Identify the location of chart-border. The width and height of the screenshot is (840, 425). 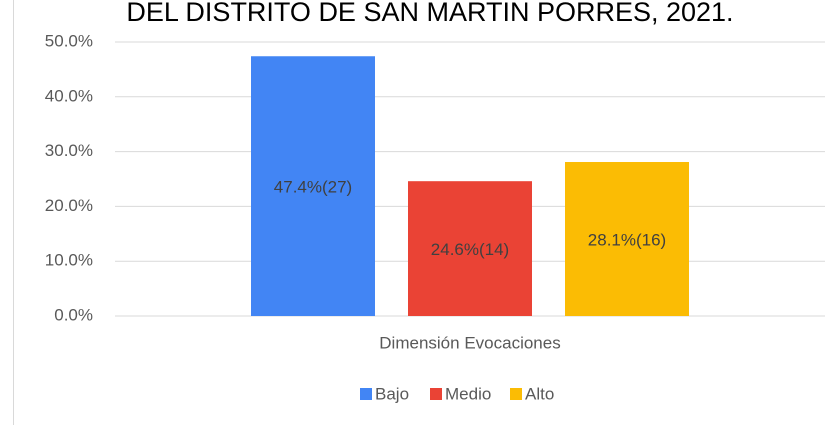
(13, 212).